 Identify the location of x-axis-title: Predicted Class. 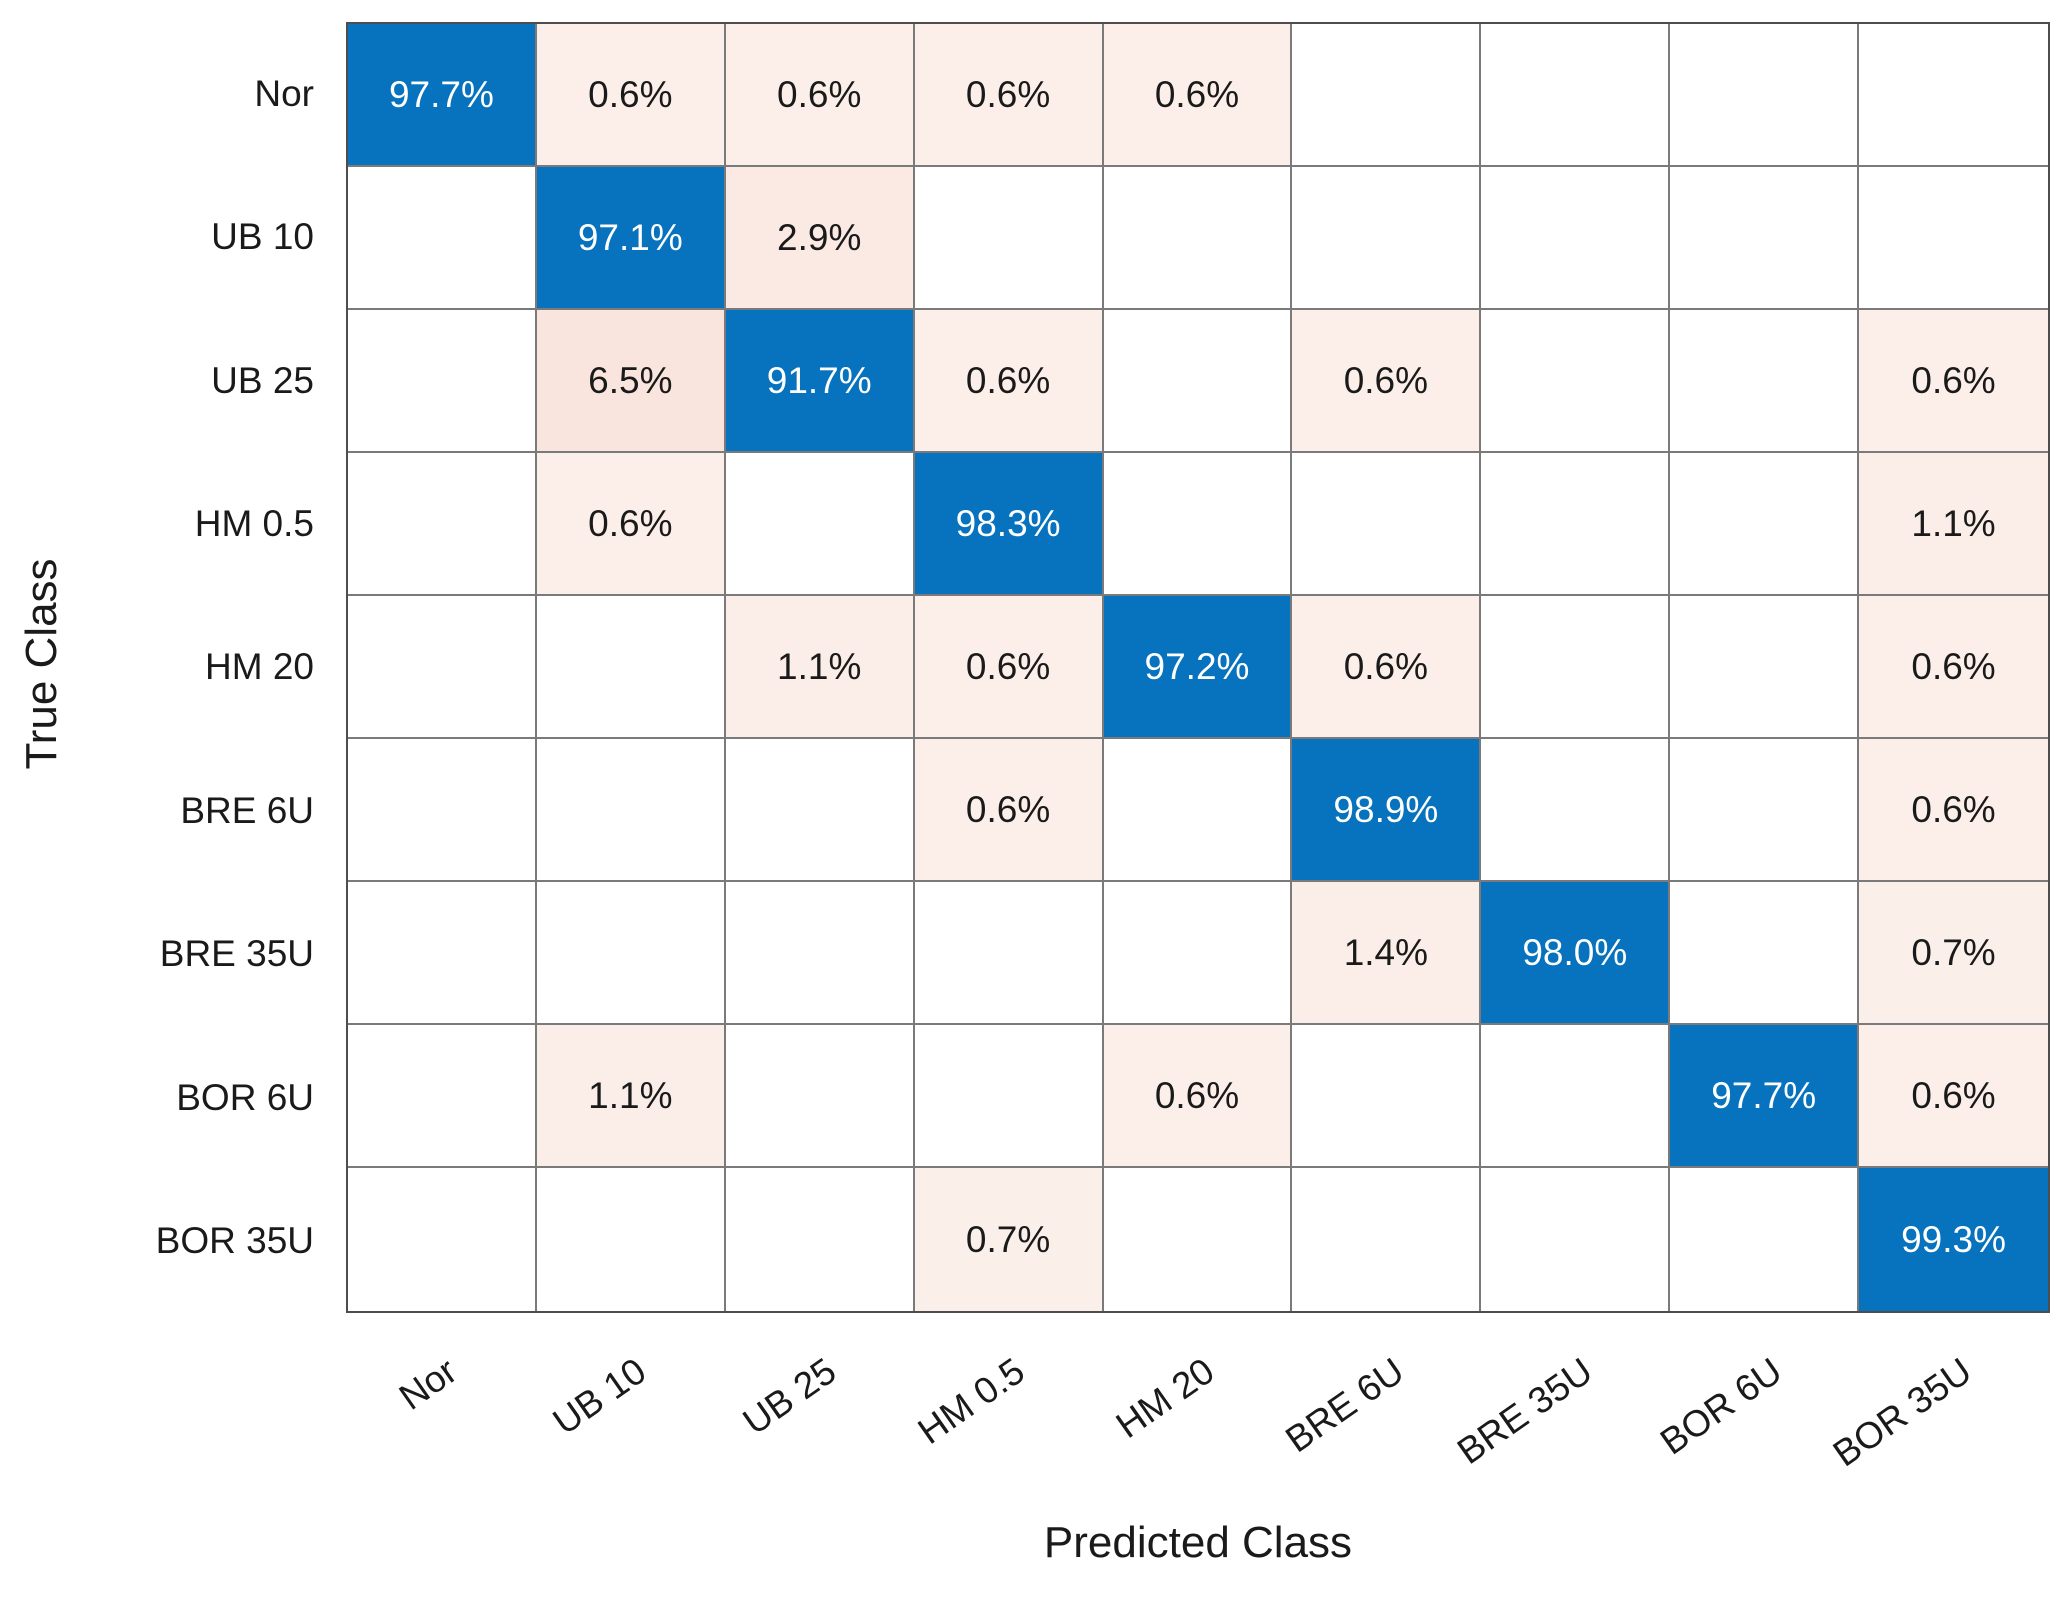
(1198, 1542).